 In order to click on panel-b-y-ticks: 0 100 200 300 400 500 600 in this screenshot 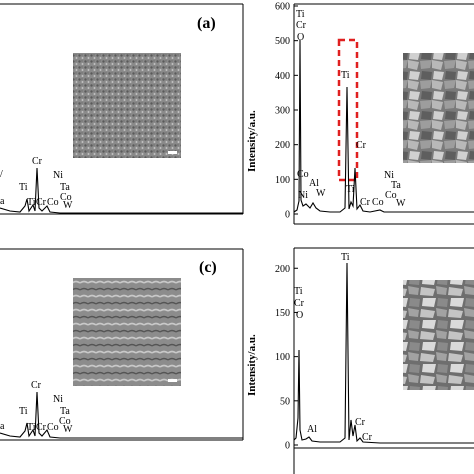, I will do `click(286, 111)`.